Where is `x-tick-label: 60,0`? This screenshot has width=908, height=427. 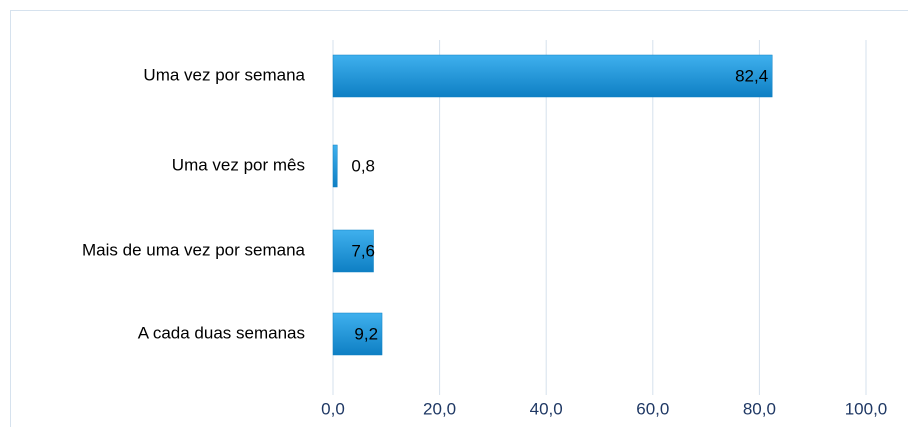
x-tick-label: 60,0 is located at coordinates (652, 408).